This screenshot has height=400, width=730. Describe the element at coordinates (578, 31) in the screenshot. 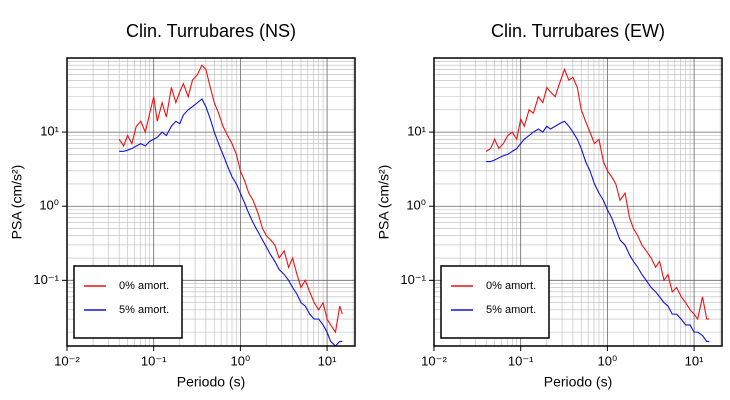

I see `chart-title: Clin. Turrubares (EW)` at that location.